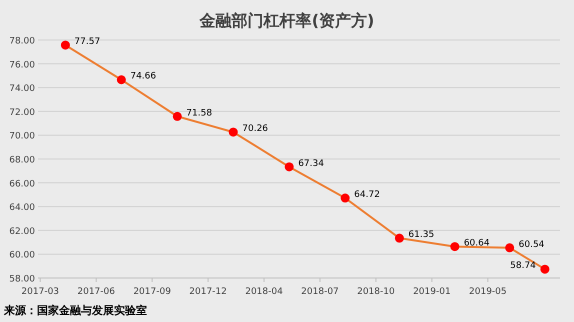 This screenshot has height=322, width=574. Describe the element at coordinates (311, 163) in the screenshot. I see `data-label: 67.34` at that location.